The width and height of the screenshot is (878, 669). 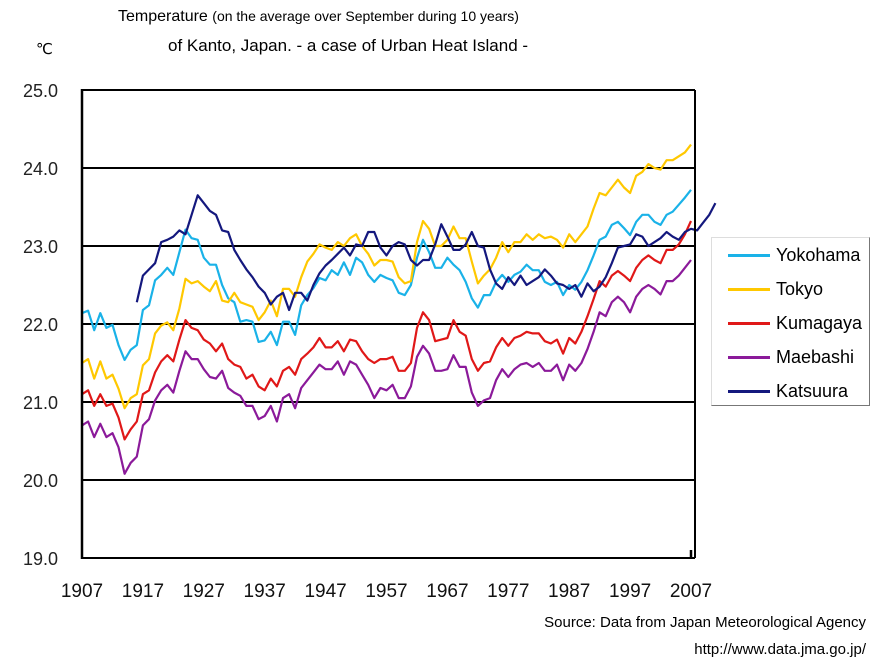 I want to click on legend: Yokohama Tokyo Kumagaya Maebashi Katsuura, so click(x=790, y=321).